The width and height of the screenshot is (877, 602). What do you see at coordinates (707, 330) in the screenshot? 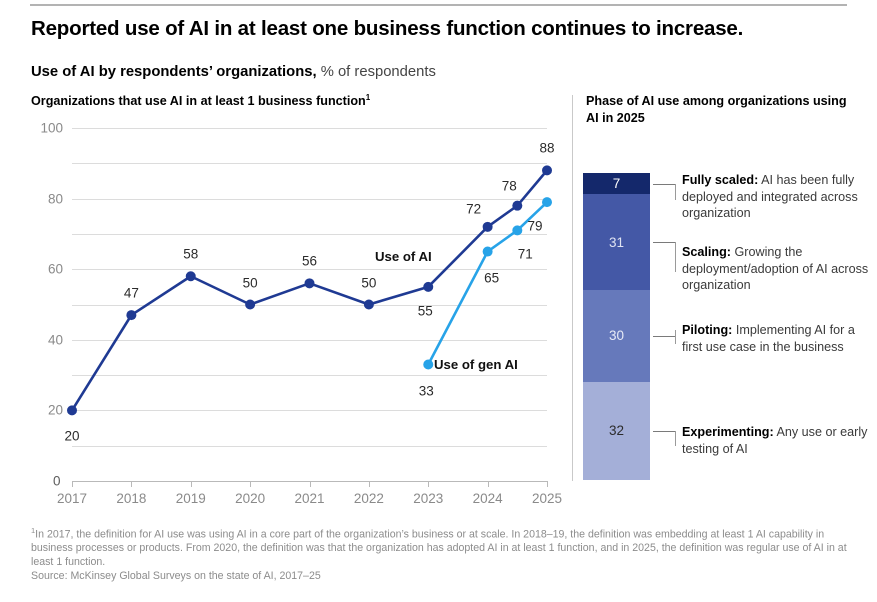
I see `callout-title: Piloting:` at bounding box center [707, 330].